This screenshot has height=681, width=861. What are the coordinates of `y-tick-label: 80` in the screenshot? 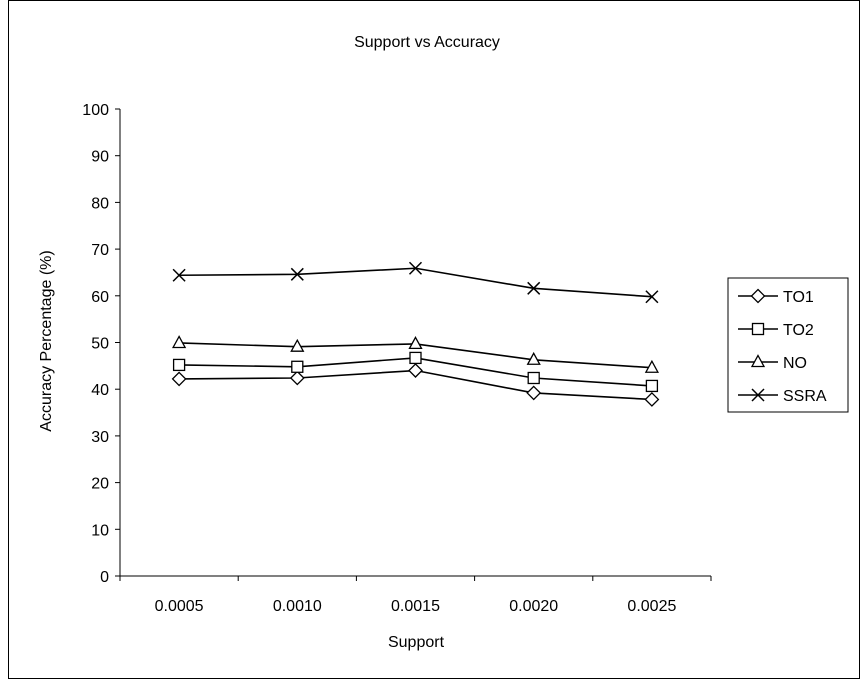 It's located at (100, 203).